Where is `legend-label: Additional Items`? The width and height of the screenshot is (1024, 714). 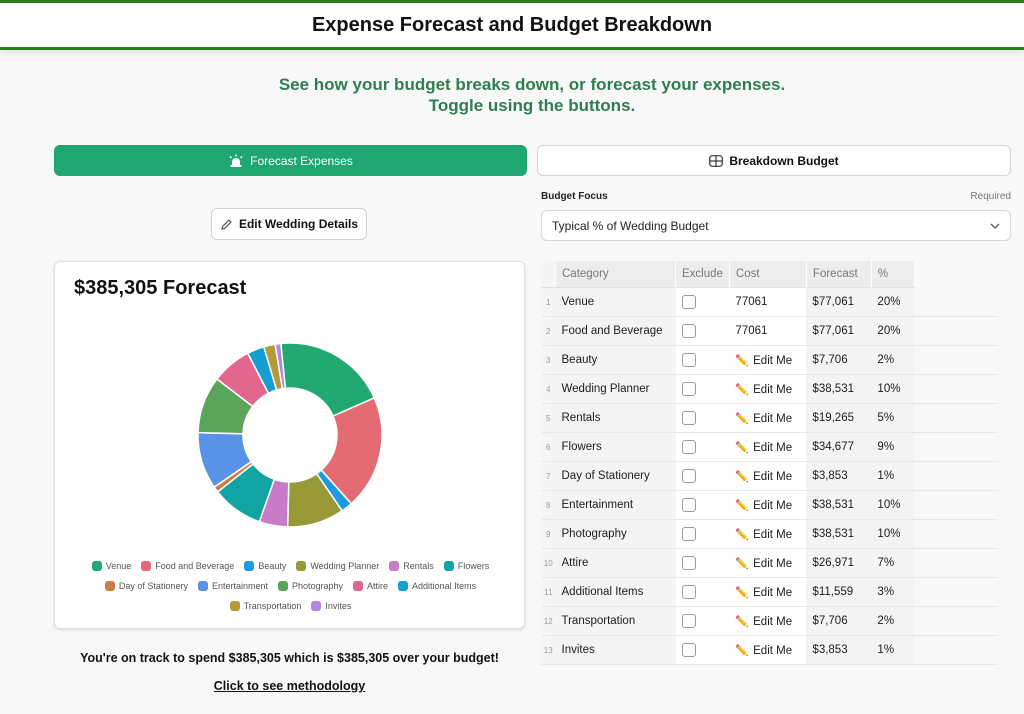
legend-label: Additional Items is located at coordinates (444, 585).